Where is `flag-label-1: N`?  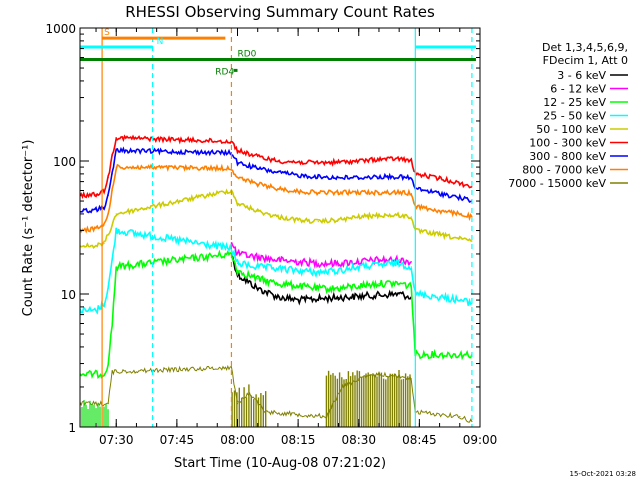
flag-label-1: N is located at coordinates (160, 42).